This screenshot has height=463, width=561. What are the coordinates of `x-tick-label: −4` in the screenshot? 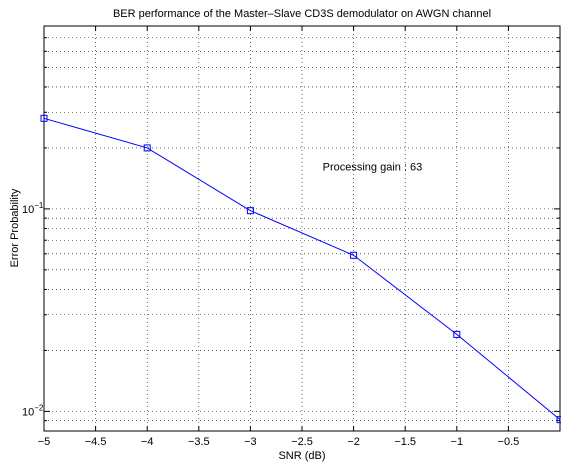 It's located at (147, 442).